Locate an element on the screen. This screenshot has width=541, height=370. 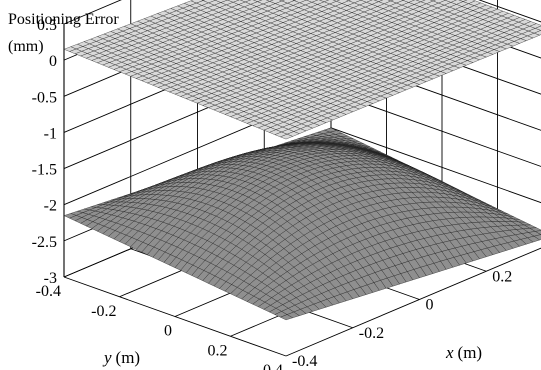
y-tick-label: -0.4 is located at coordinates (48, 291).